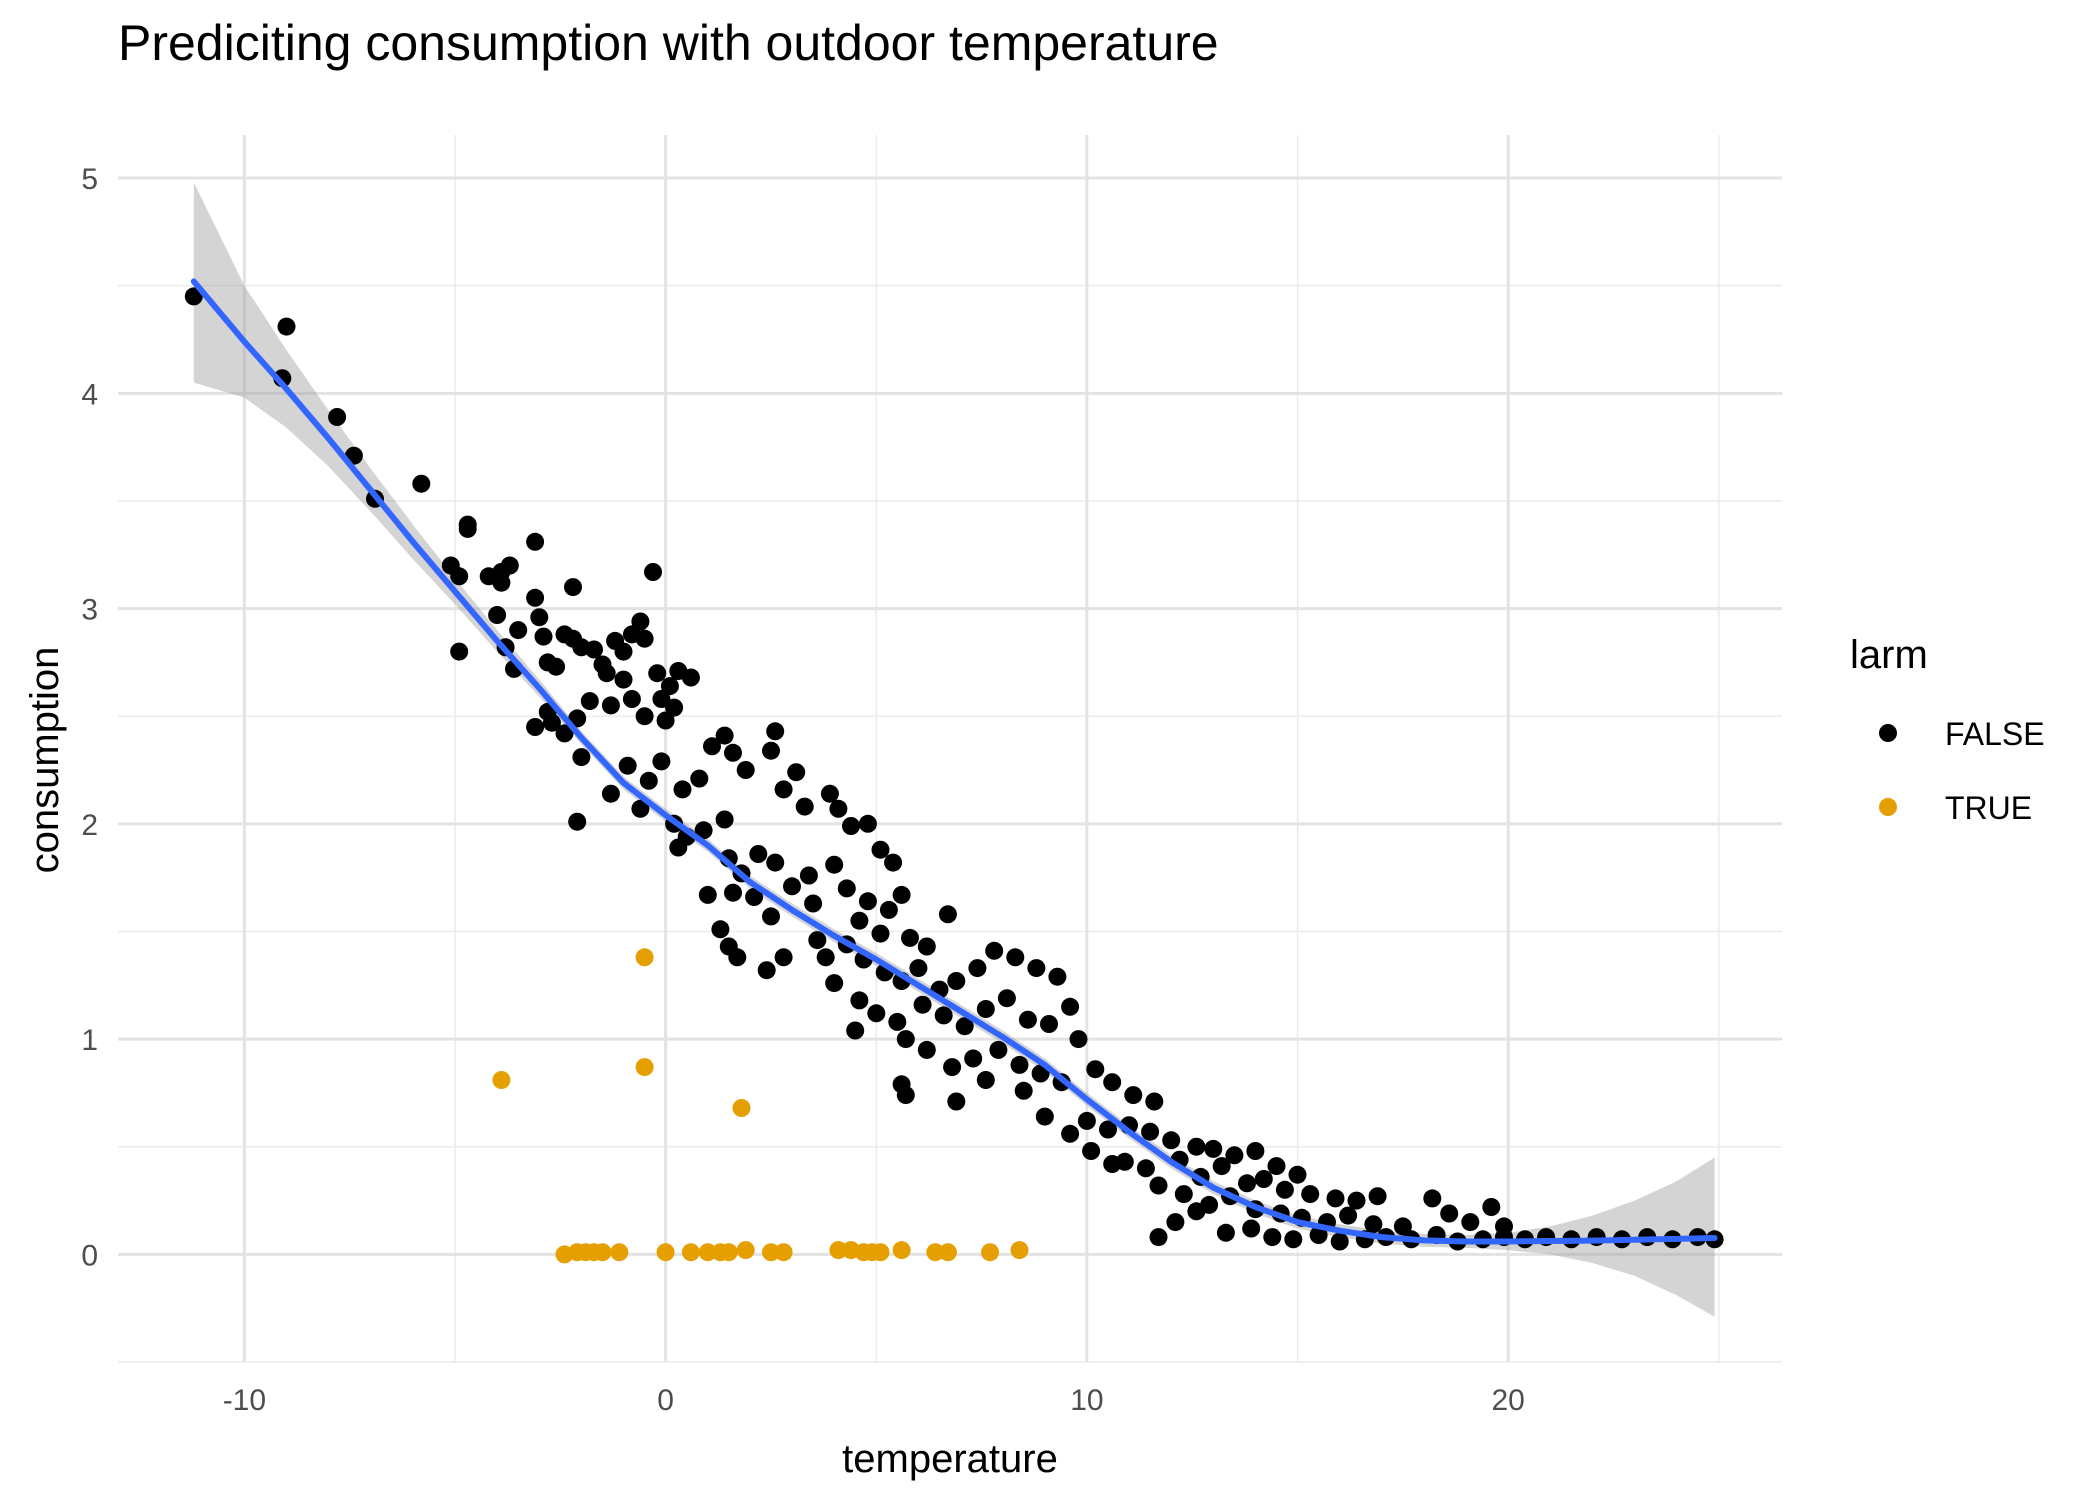 The width and height of the screenshot is (2100, 1505). Describe the element at coordinates (1086, 1400) in the screenshot. I see `x-tick-label: 10` at that location.